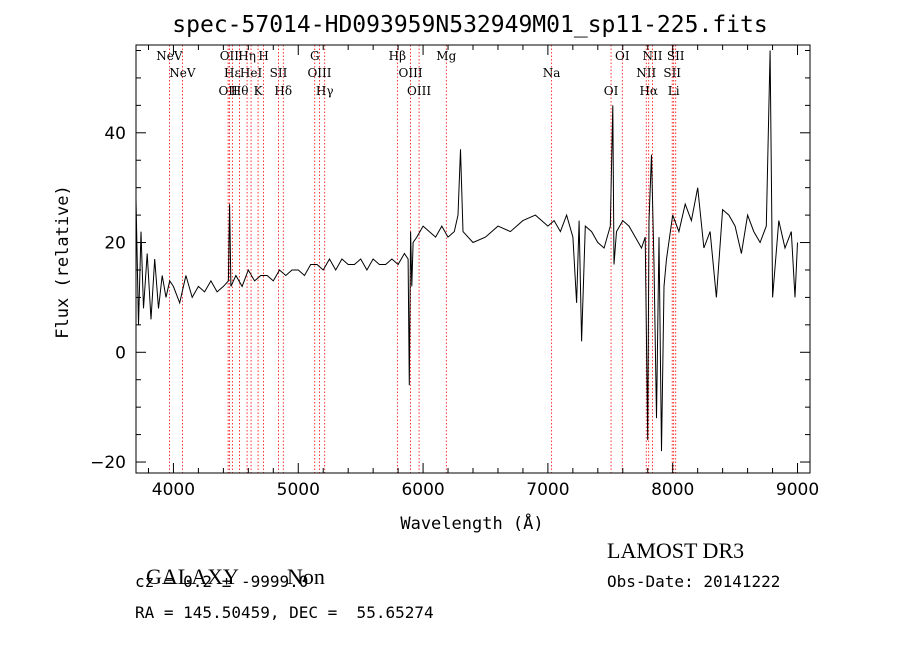  I want to click on y-tick-label: −20, so click(108, 463).